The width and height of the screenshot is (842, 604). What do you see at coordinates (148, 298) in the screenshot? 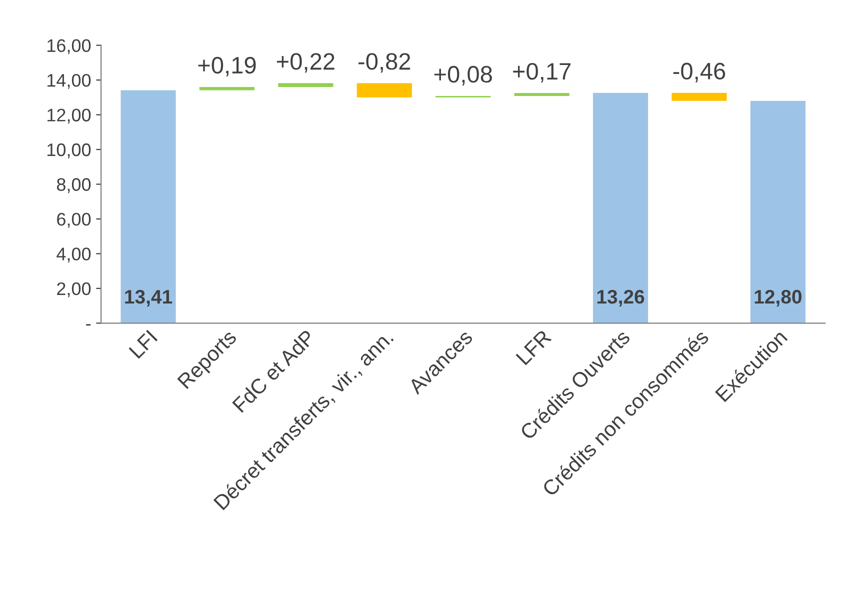
I see `data-label: 13,41` at bounding box center [148, 298].